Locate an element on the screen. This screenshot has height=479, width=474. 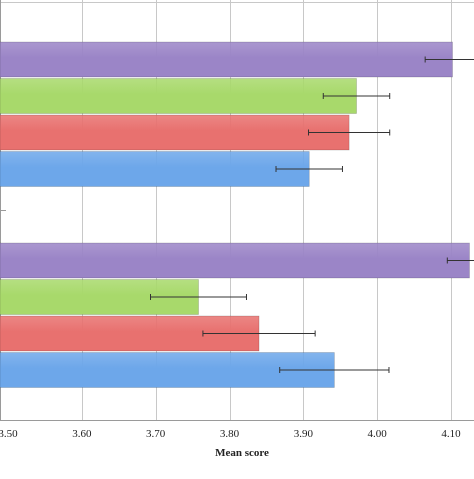
x-tick-label: 4.10 is located at coordinates (451, 434).